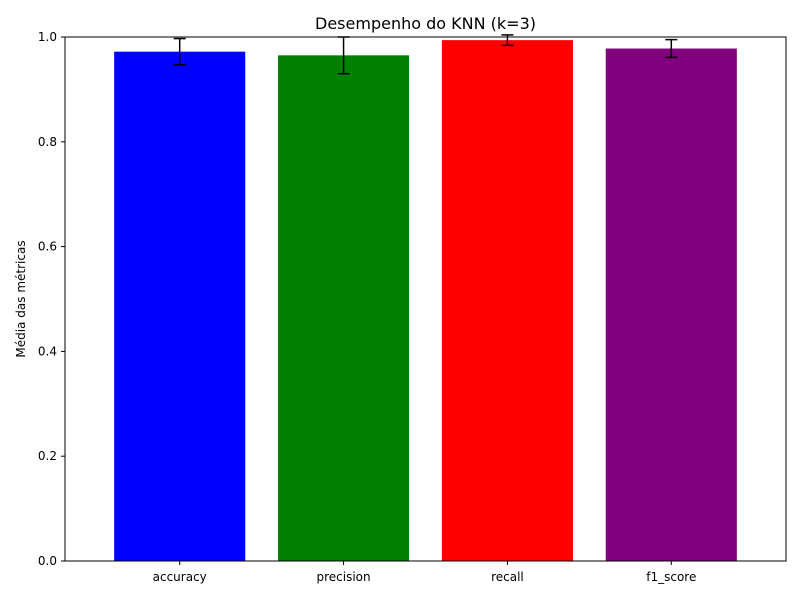 The width and height of the screenshot is (800, 600). Describe the element at coordinates (21, 298) in the screenshot. I see `y-axis-label: Média das métricas` at that location.